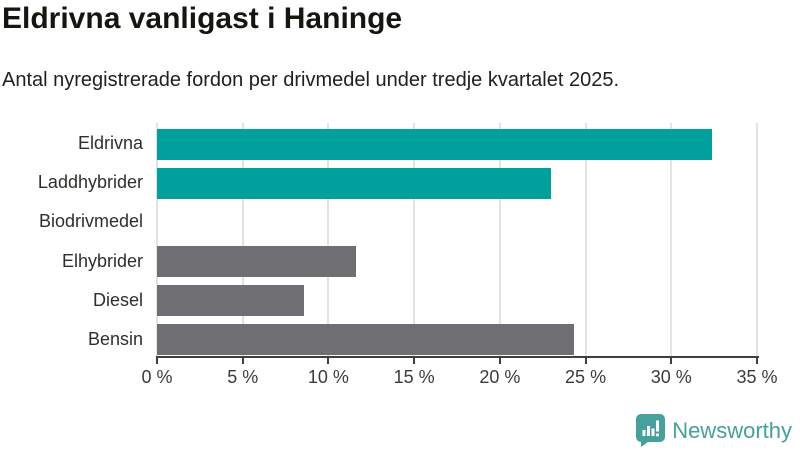  I want to click on bar-diesel, so click(231, 301).